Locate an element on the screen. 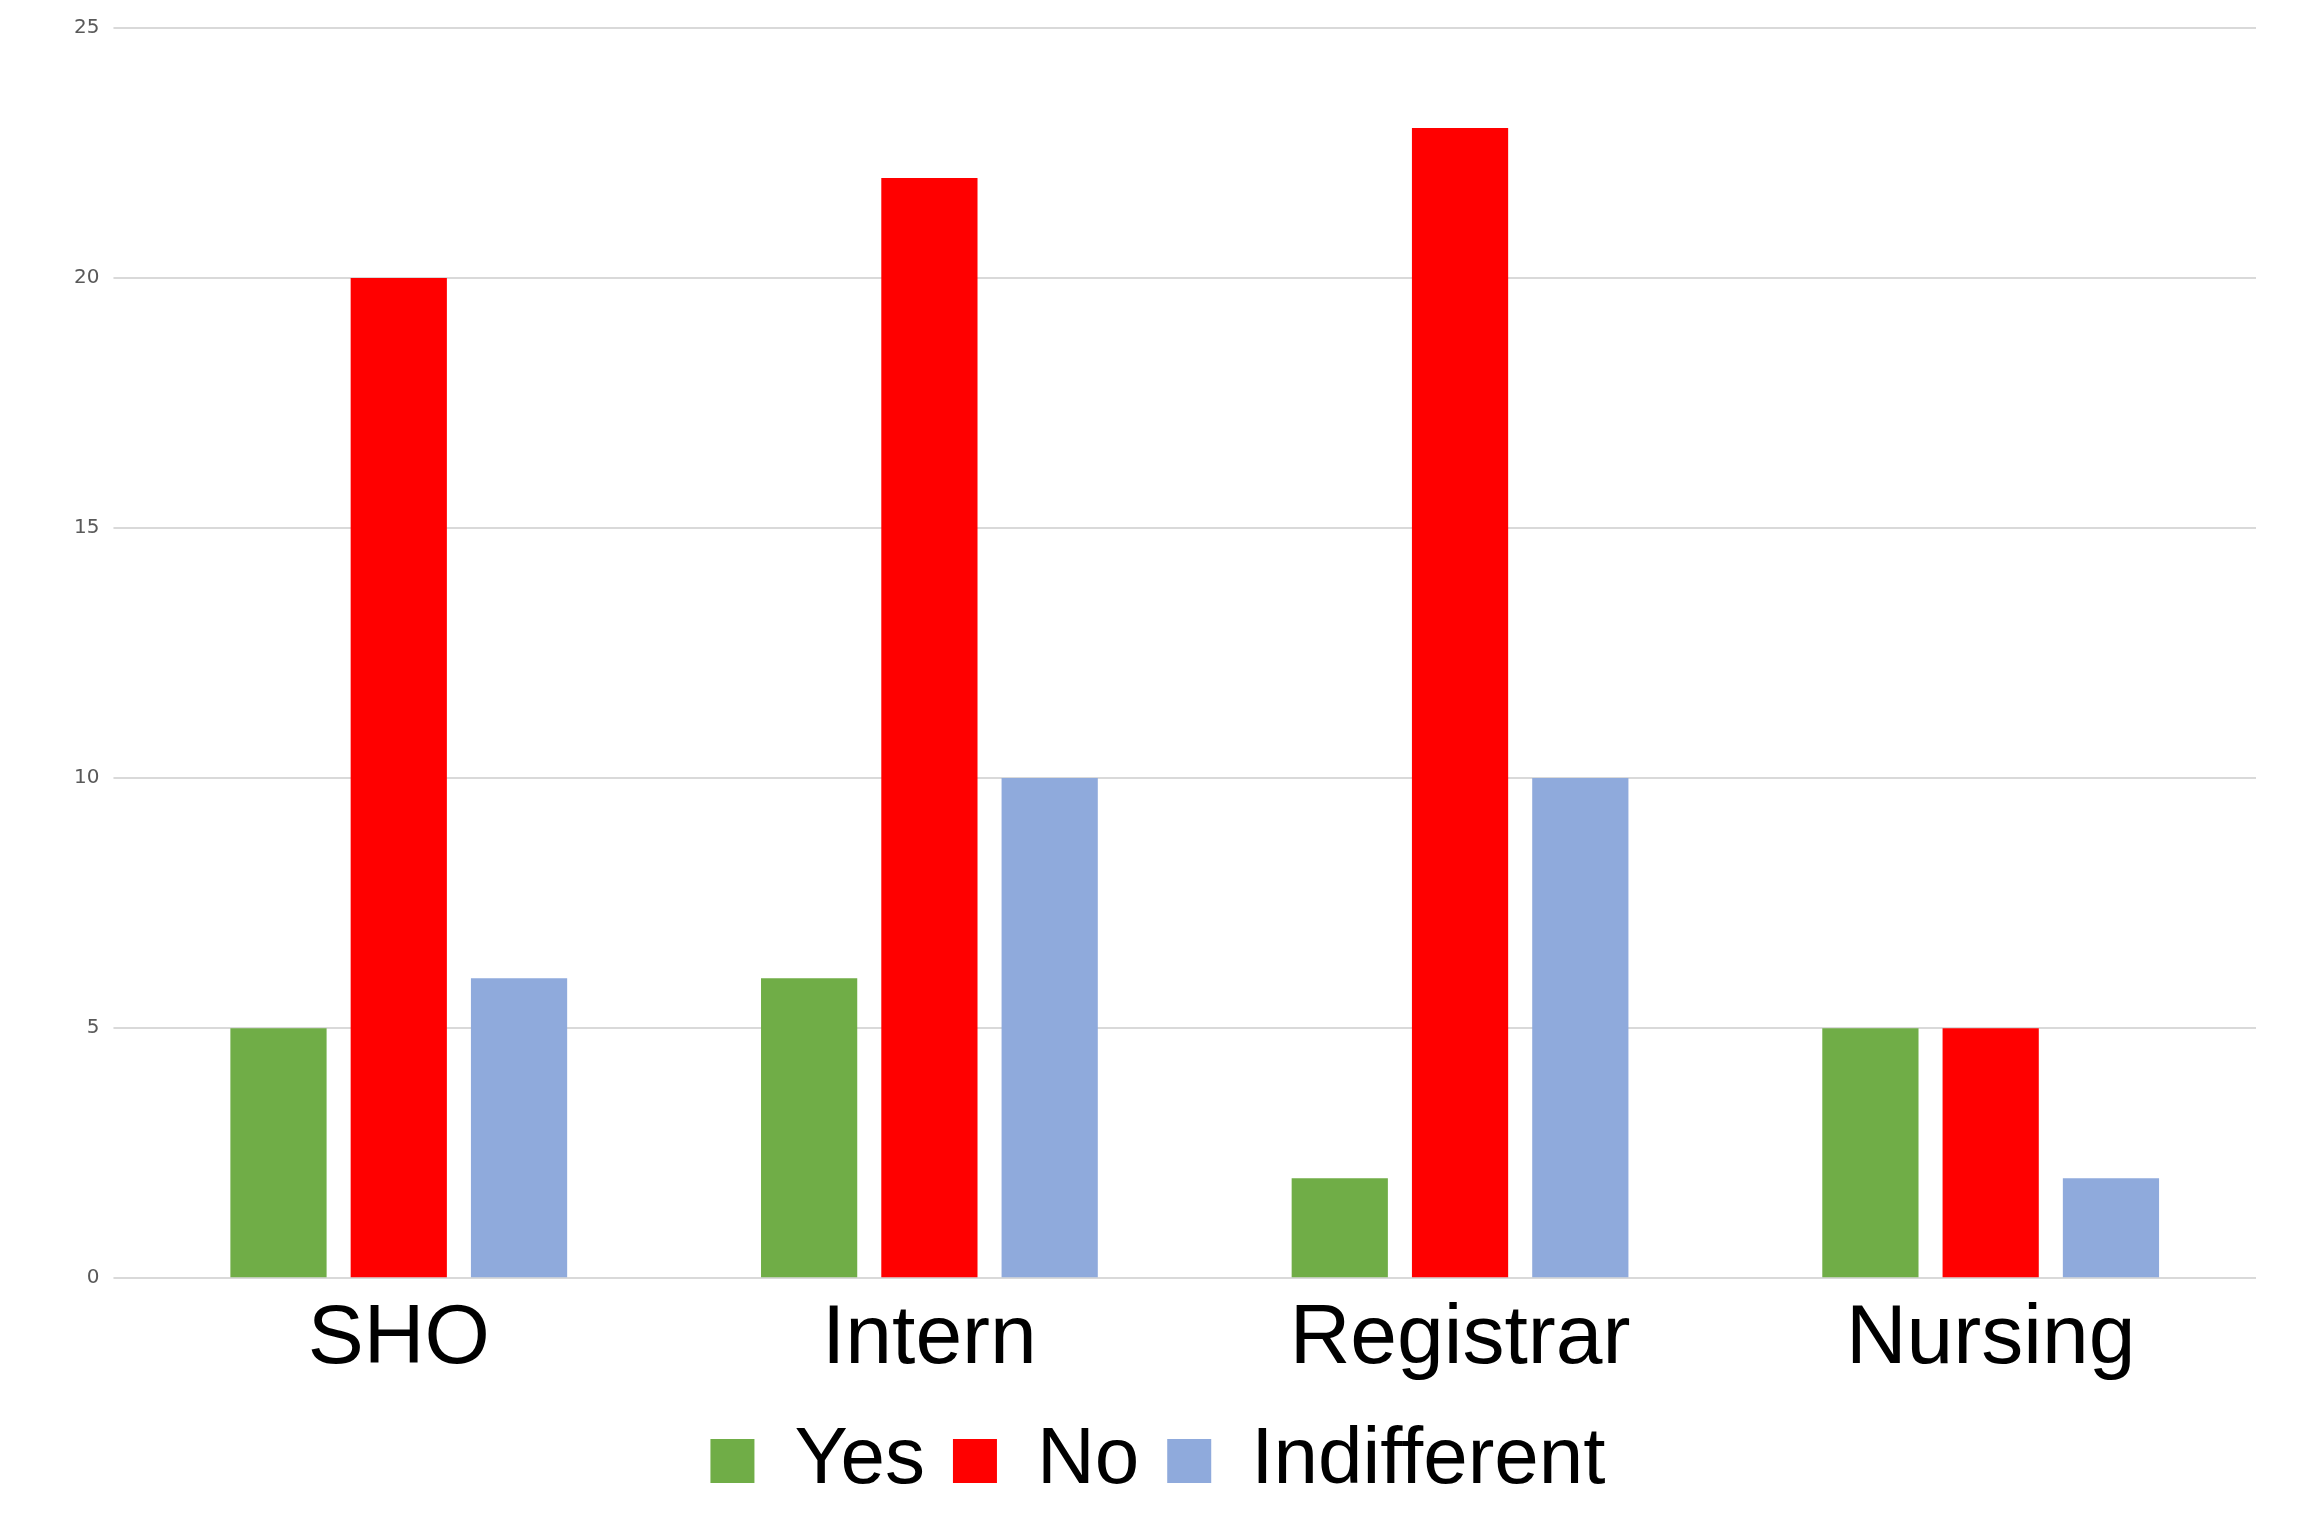 The width and height of the screenshot is (2311, 1531). x-tick-label: Nursing is located at coordinates (1990, 1333).